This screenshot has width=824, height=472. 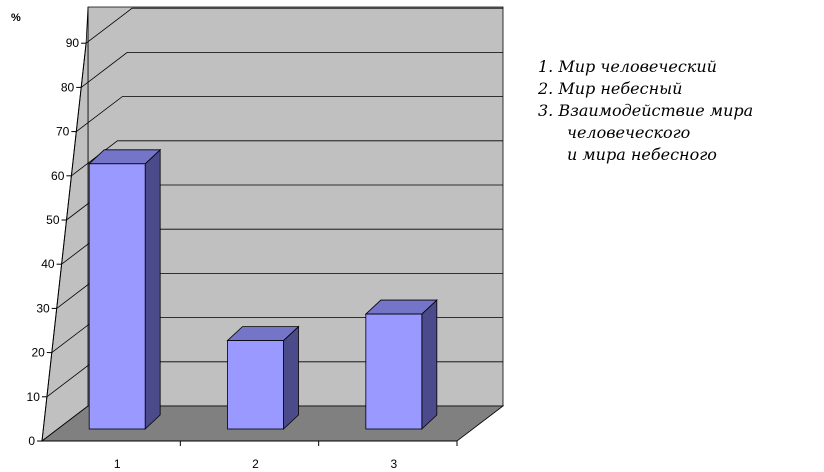 I want to click on y-tick-label-60: 60, so click(x=58, y=176).